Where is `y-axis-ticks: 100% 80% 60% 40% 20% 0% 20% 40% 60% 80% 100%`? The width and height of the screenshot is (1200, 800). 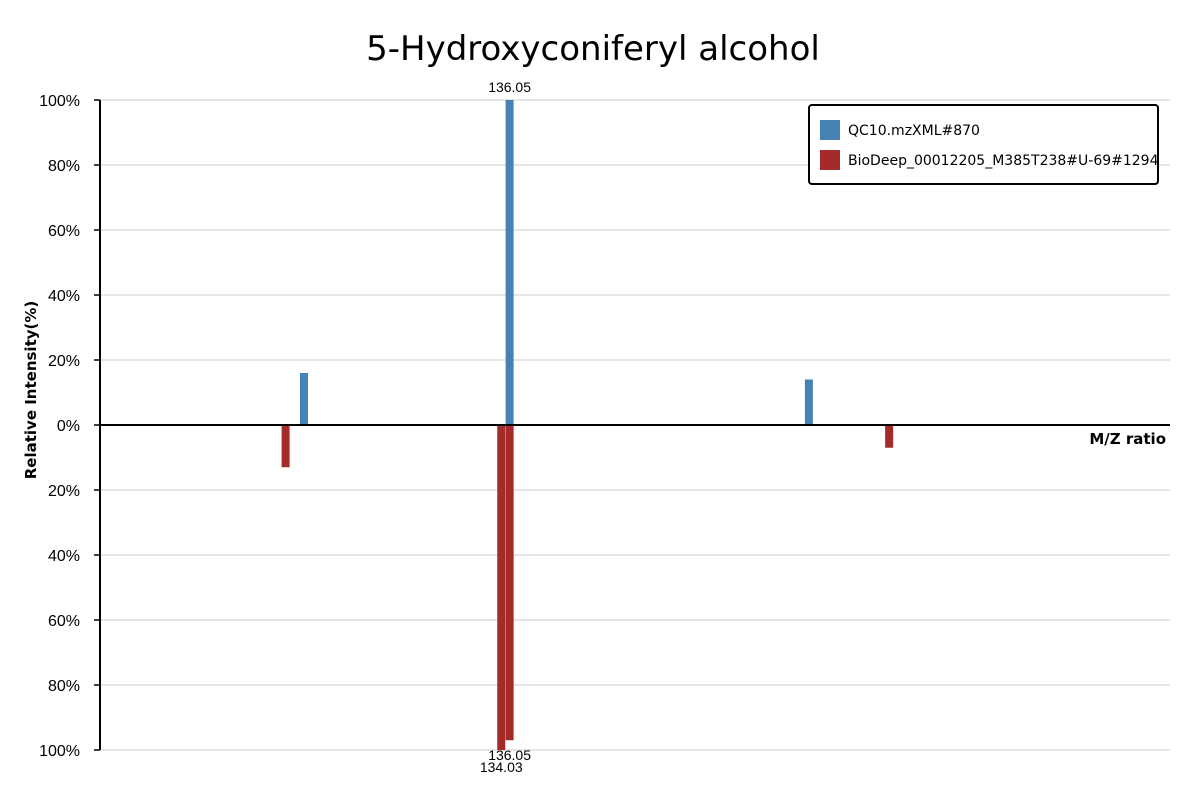
y-axis-ticks: 100% 80% 60% 40% 20% 0% 20% 40% 60% 80% 100% is located at coordinates (69, 426).